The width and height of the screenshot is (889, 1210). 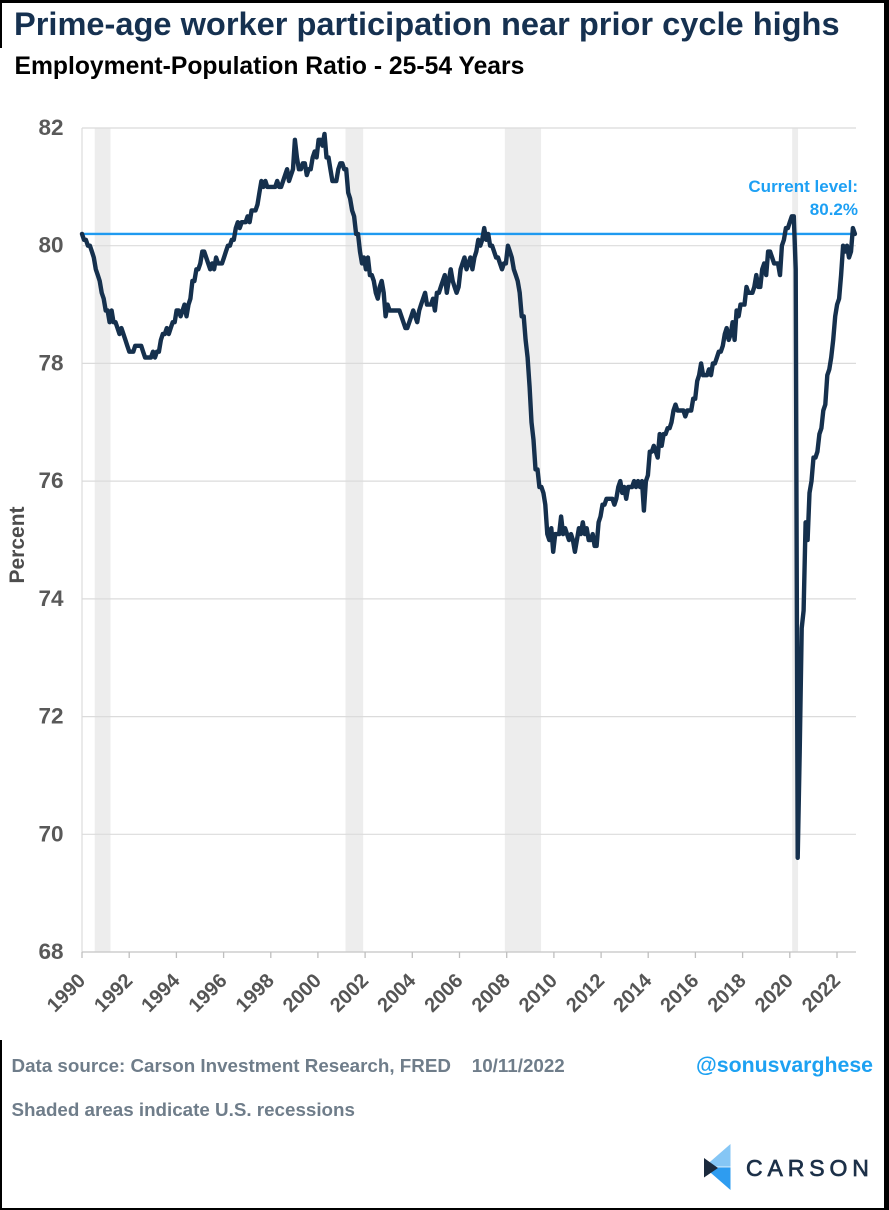 I want to click on svg-text: 68, so click(x=50, y=951).